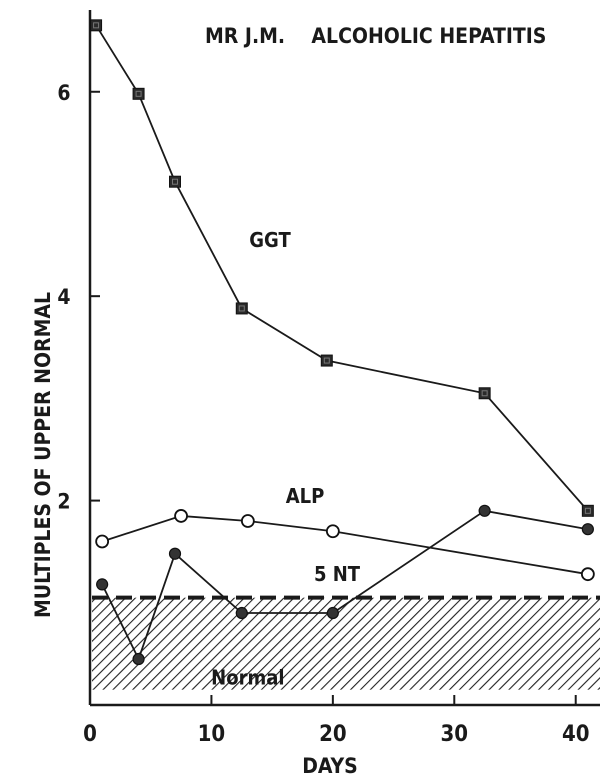  What do you see at coordinates (90, 734) in the screenshot?
I see `x-tick-label: 0` at bounding box center [90, 734].